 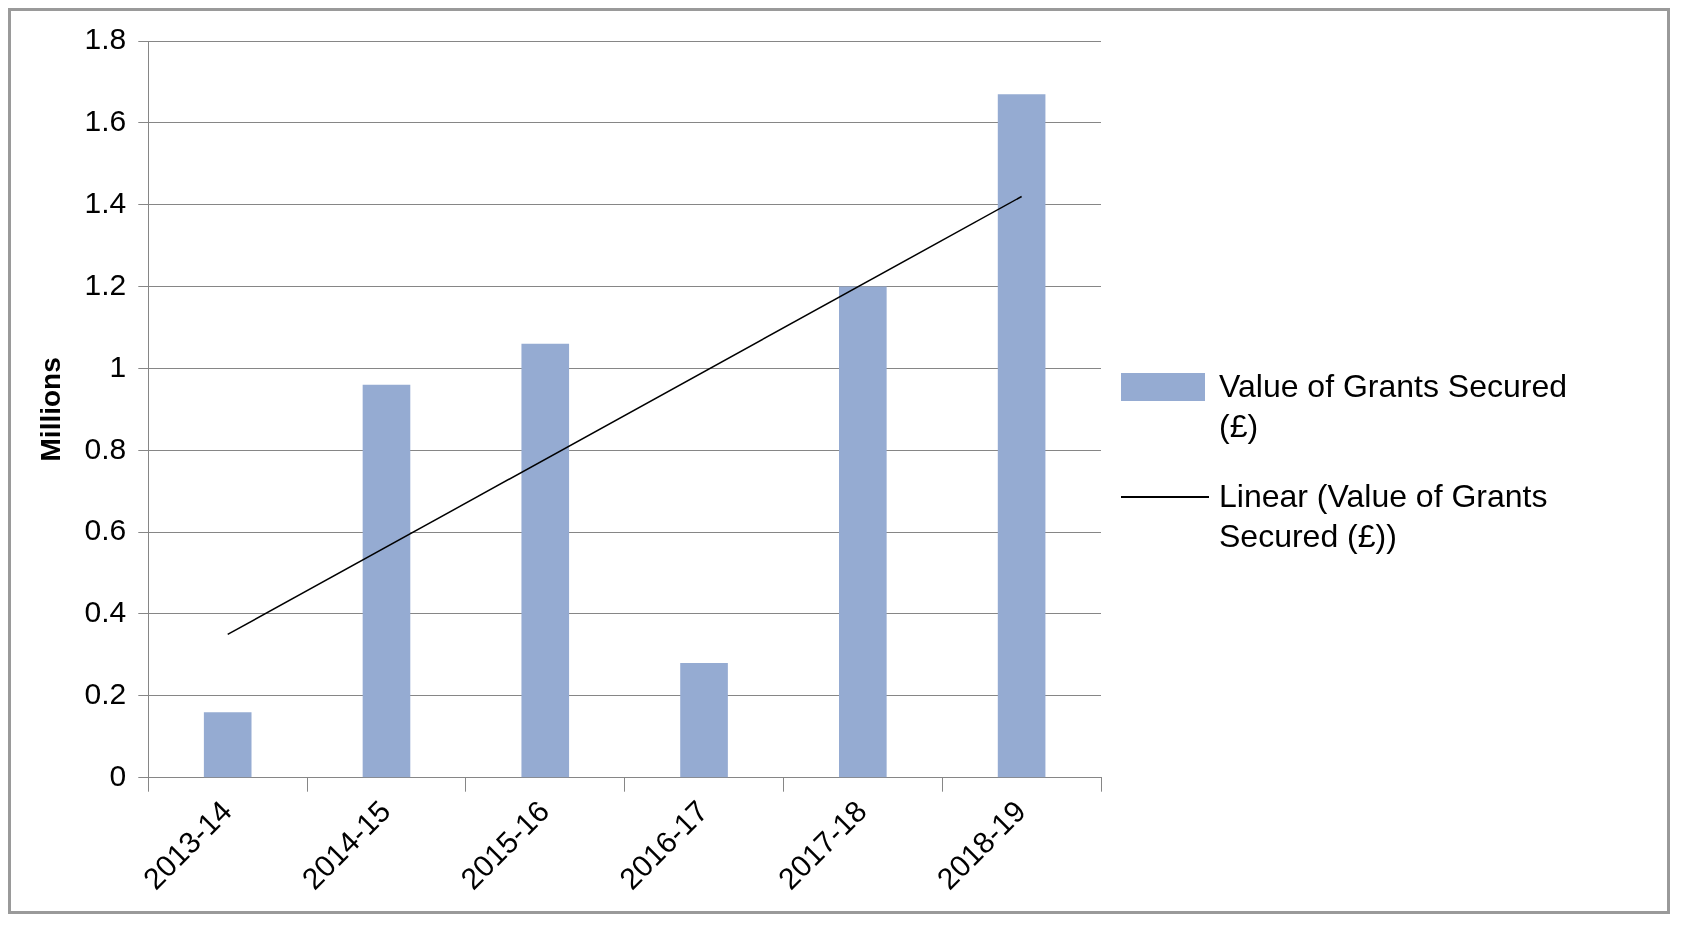 I want to click on y-tick-label: 1.6, so click(x=105, y=121).